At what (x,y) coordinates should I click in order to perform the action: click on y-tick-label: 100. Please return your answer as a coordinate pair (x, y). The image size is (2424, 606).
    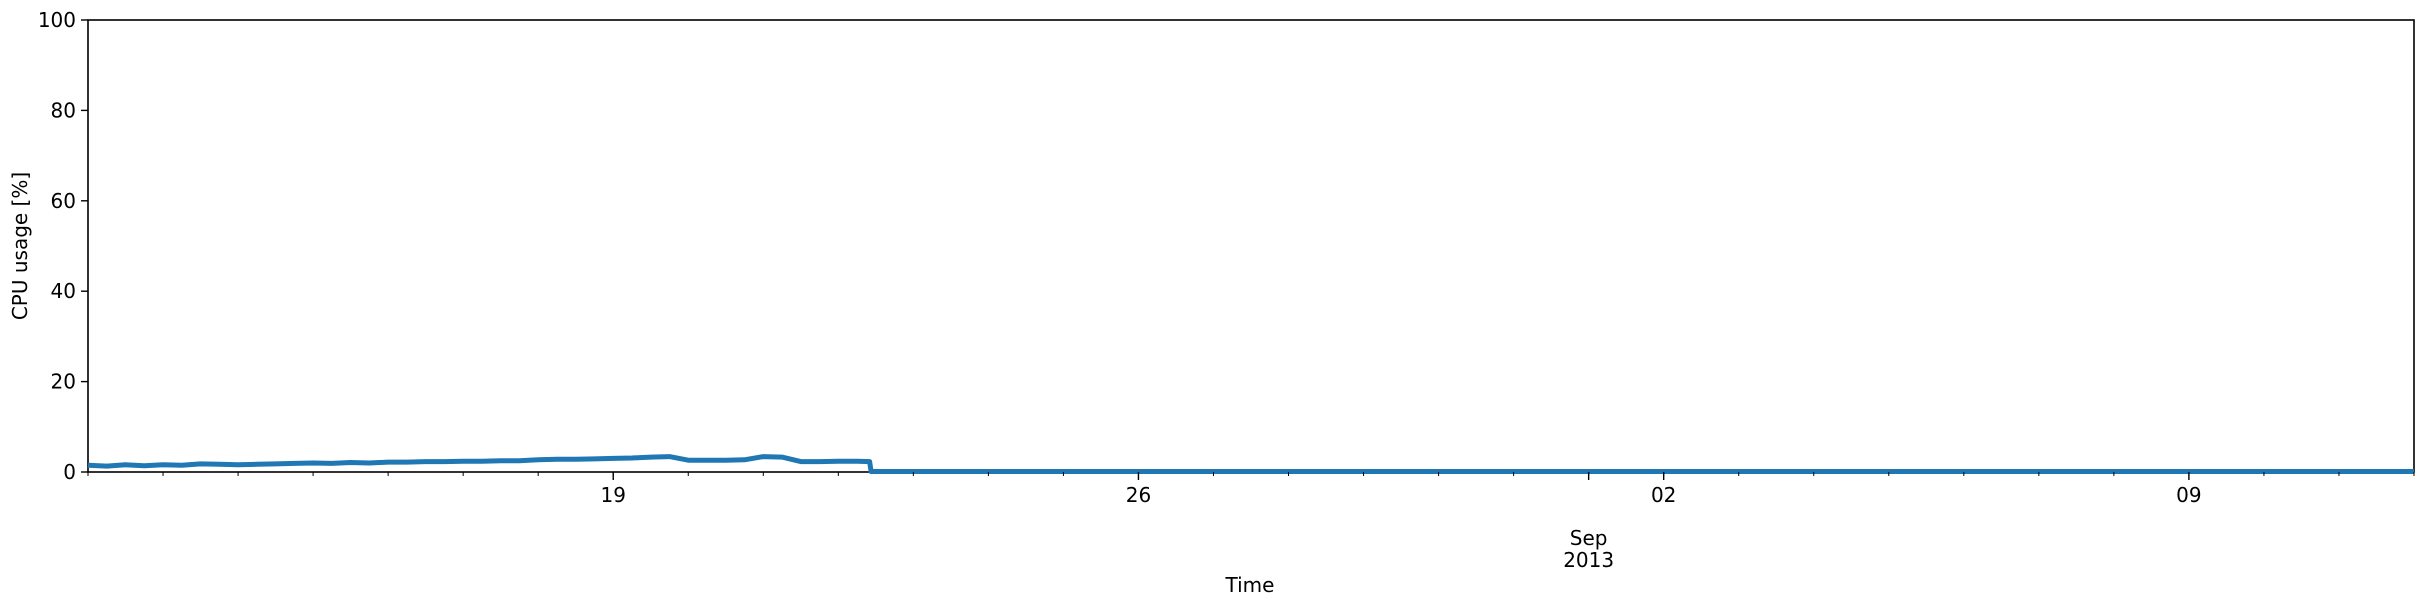
    Looking at the image, I should click on (57, 20).